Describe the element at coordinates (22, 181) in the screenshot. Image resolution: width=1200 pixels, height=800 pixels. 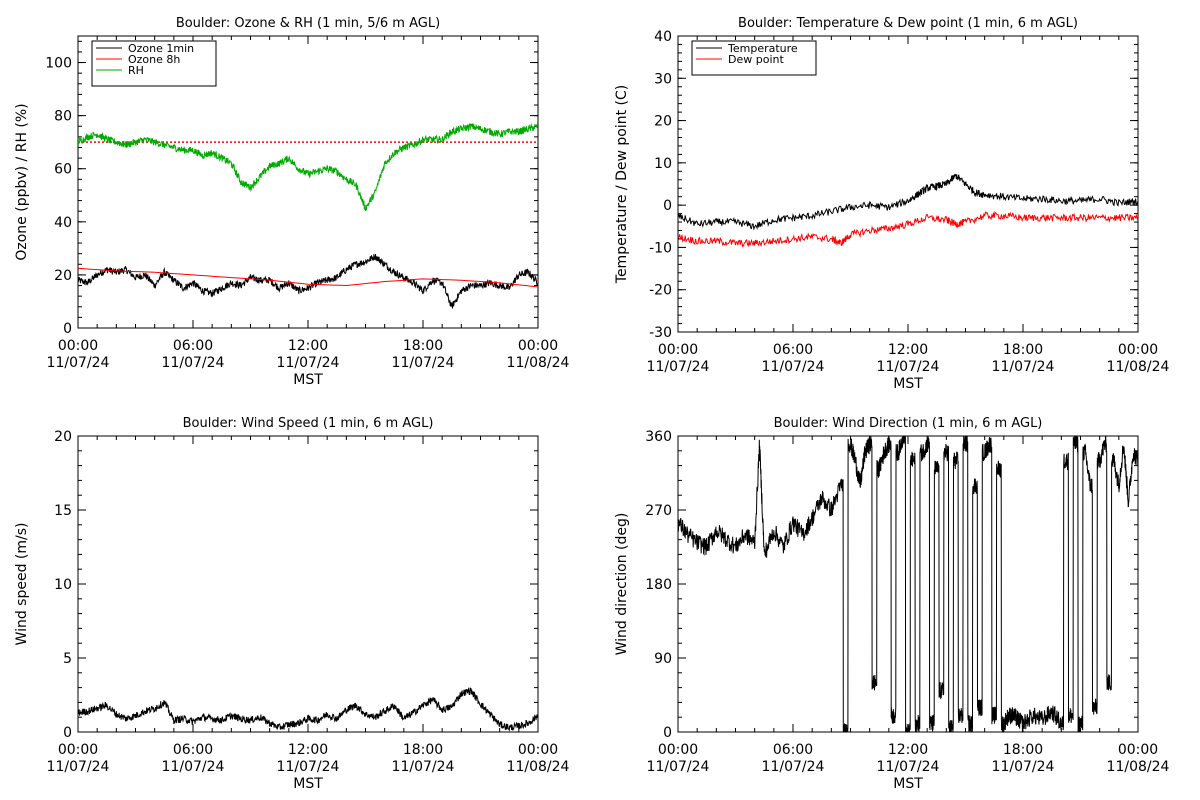
I see `y-axis-label: Ozone (ppbv) / RH (%)` at that location.